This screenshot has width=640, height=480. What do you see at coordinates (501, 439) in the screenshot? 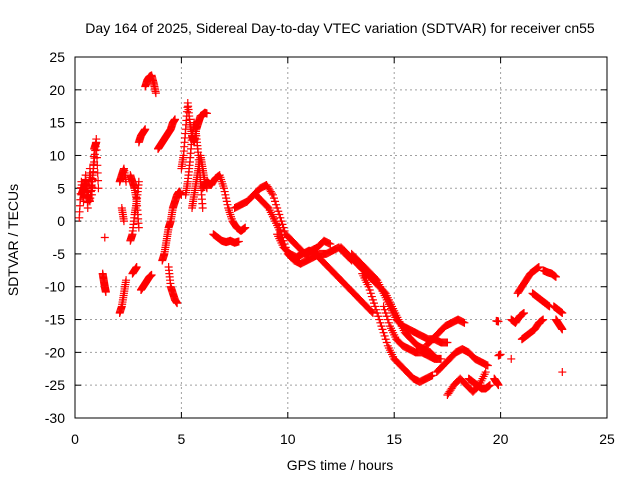
I see `x-tick-label: 20` at bounding box center [501, 439].